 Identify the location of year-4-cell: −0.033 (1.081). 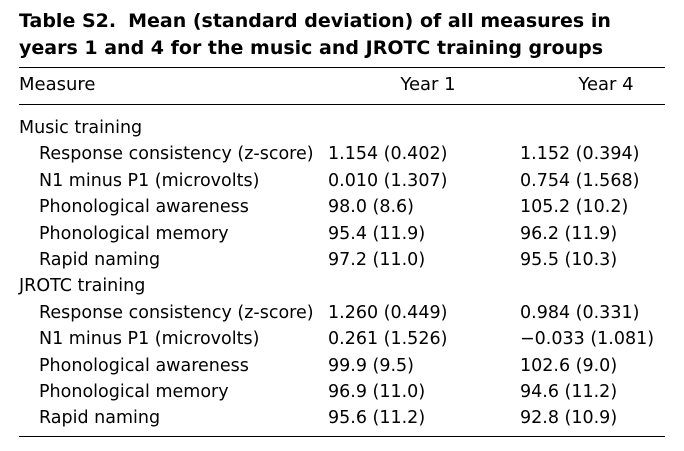
(587, 339).